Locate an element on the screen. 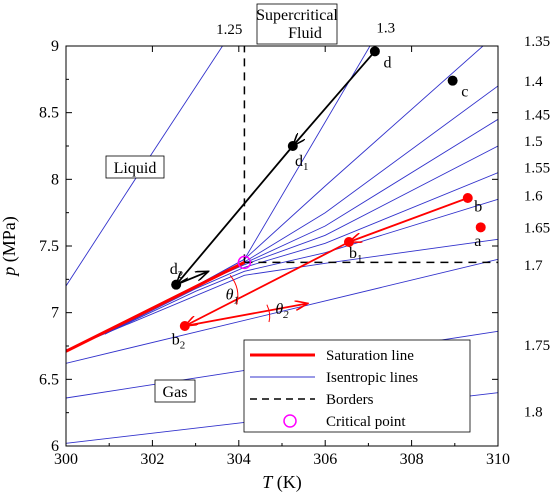  theta1-arc is located at coordinates (234, 289).